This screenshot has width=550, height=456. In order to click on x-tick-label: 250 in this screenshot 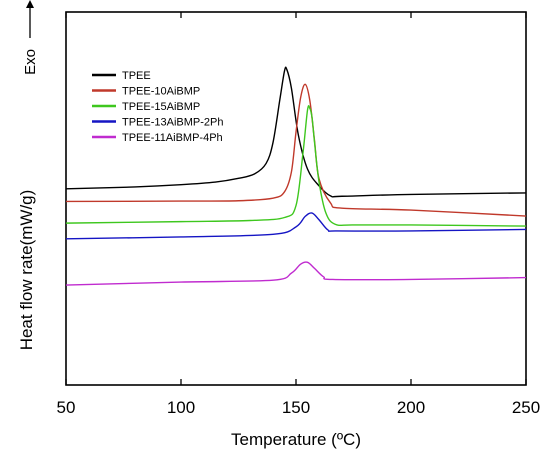, I will do `click(526, 407)`.